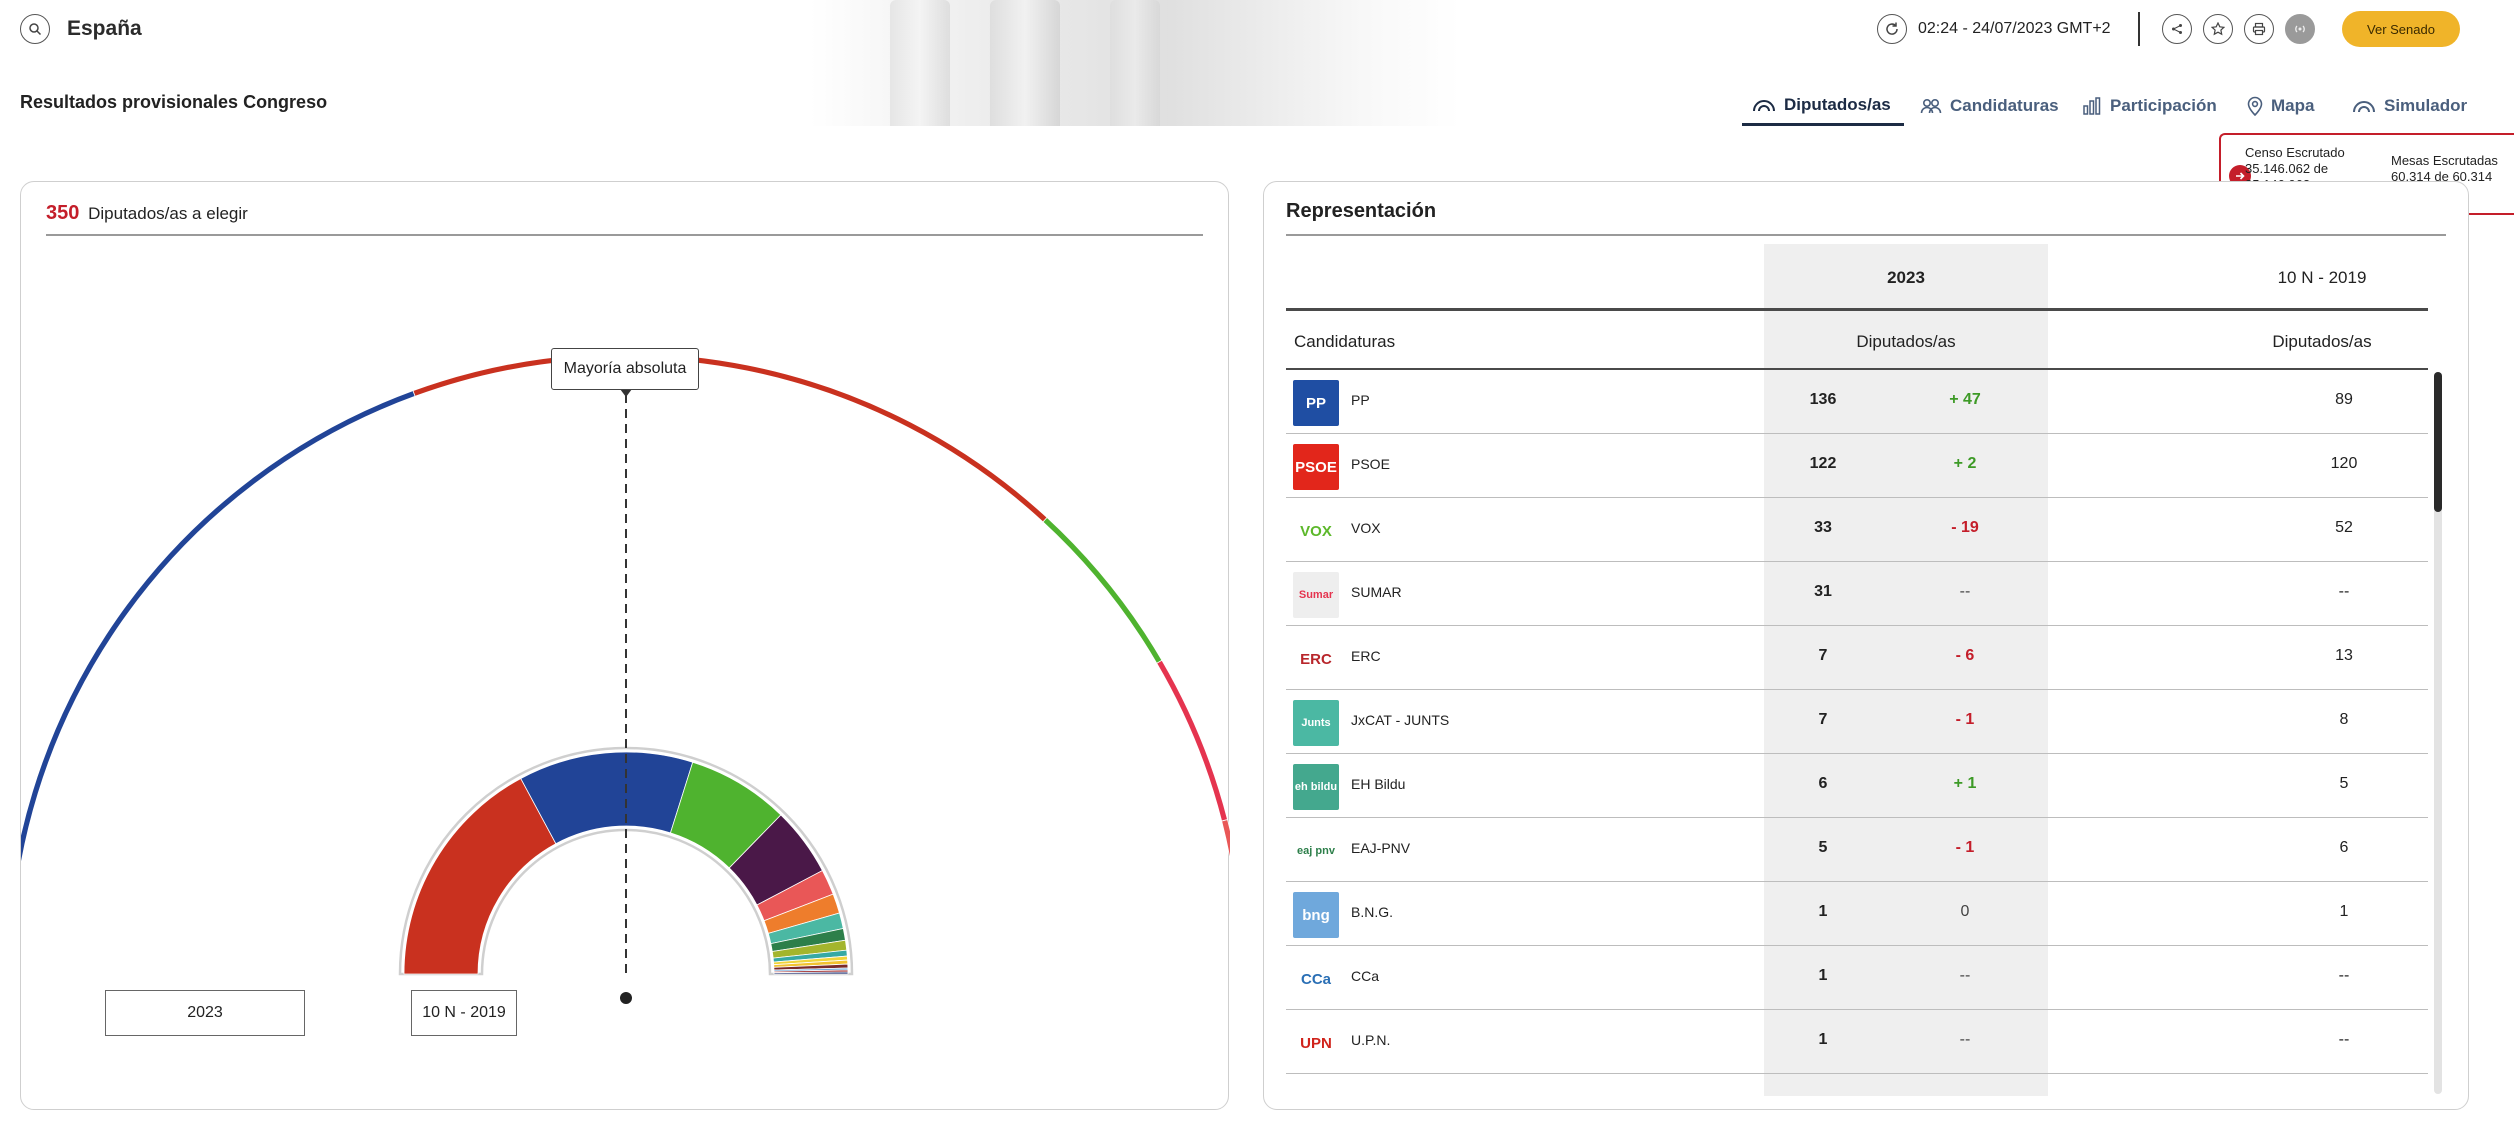 The height and width of the screenshot is (1144, 2514). Describe the element at coordinates (1381, 848) in the screenshot. I see `party-name: EAJ-PNV` at that location.